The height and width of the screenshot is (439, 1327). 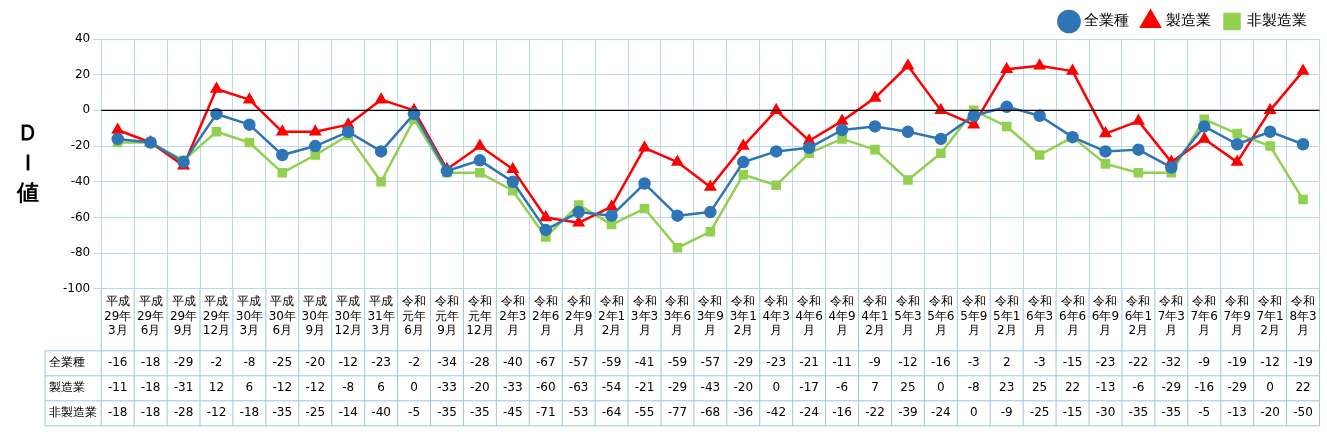 What do you see at coordinates (348, 412) in the screenshot?
I see `data-label: -14` at bounding box center [348, 412].